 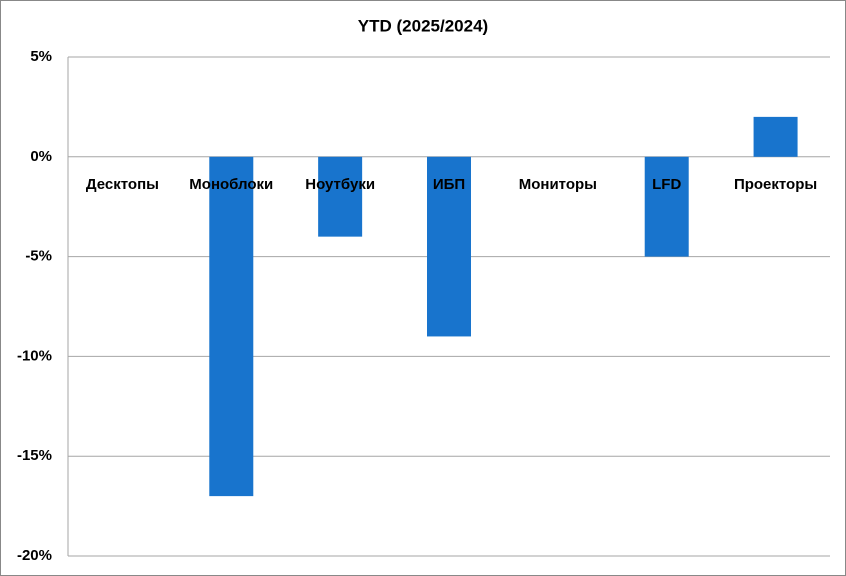 What do you see at coordinates (775, 184) in the screenshot?
I see `x-tick-label: Проекторы` at bounding box center [775, 184].